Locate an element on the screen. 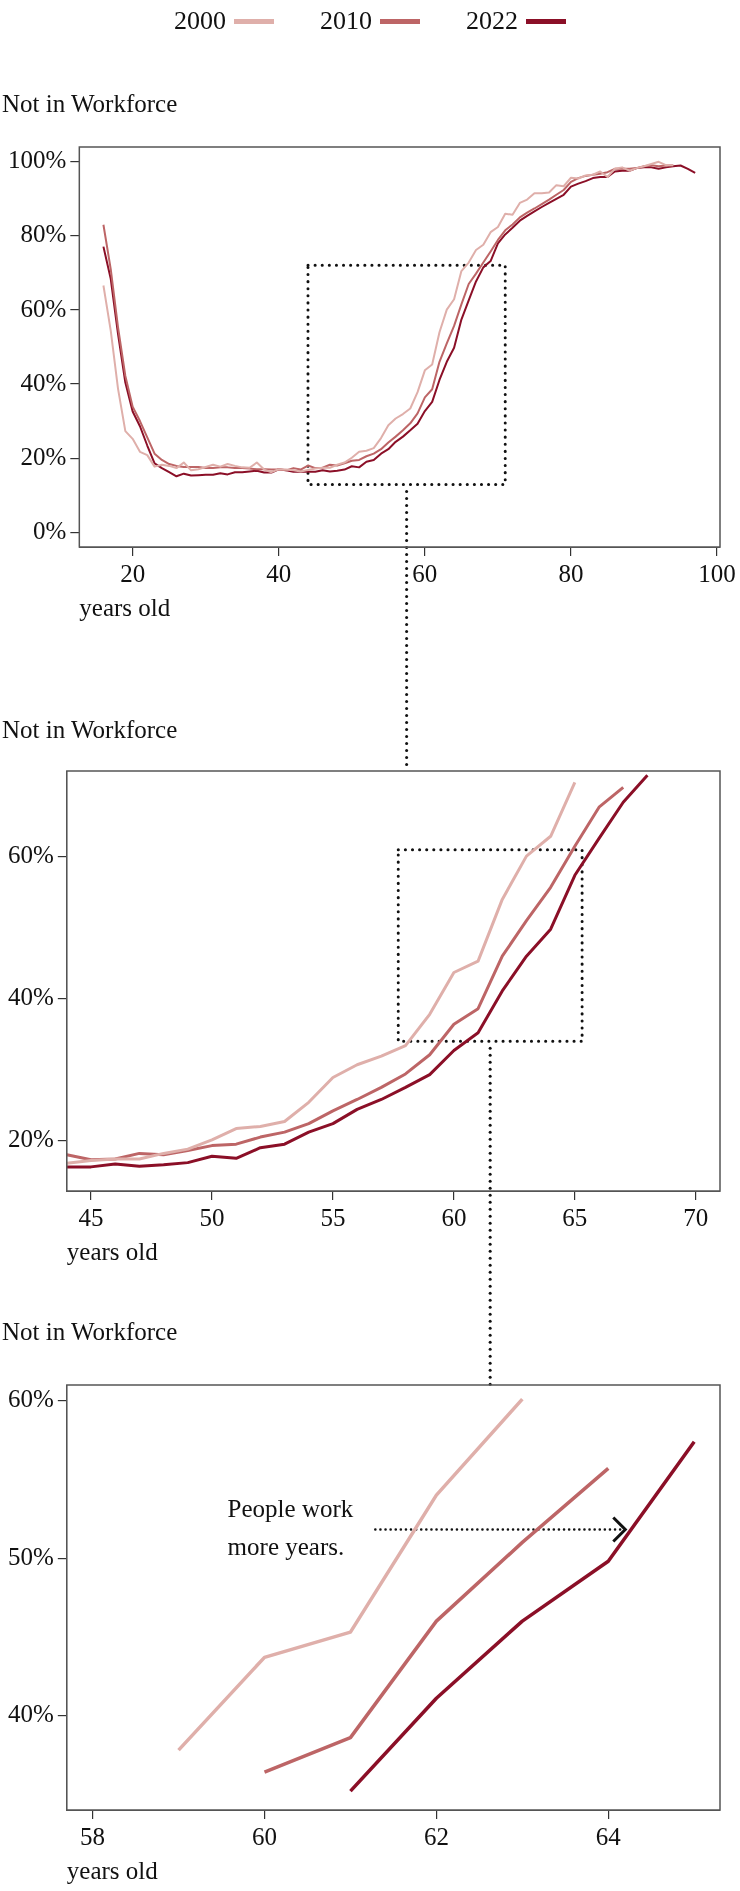  x-tick-label: 65 is located at coordinates (575, 1217).